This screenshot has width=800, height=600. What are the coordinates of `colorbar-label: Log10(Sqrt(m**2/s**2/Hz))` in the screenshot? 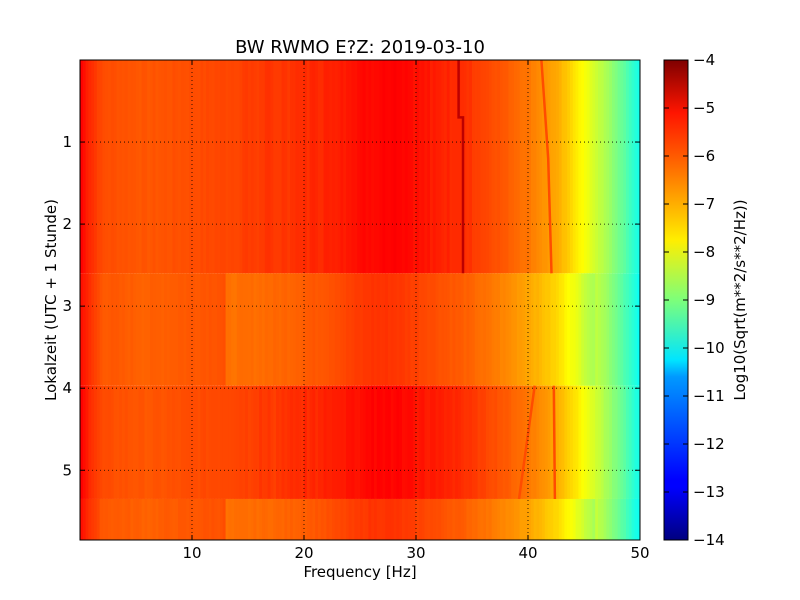 It's located at (740, 299).